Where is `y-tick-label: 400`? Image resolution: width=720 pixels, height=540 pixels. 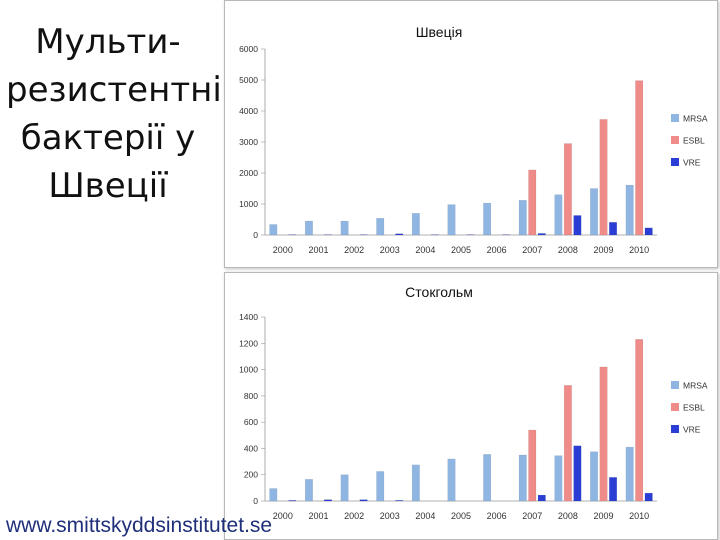 y-tick-label: 400 is located at coordinates (251, 448).